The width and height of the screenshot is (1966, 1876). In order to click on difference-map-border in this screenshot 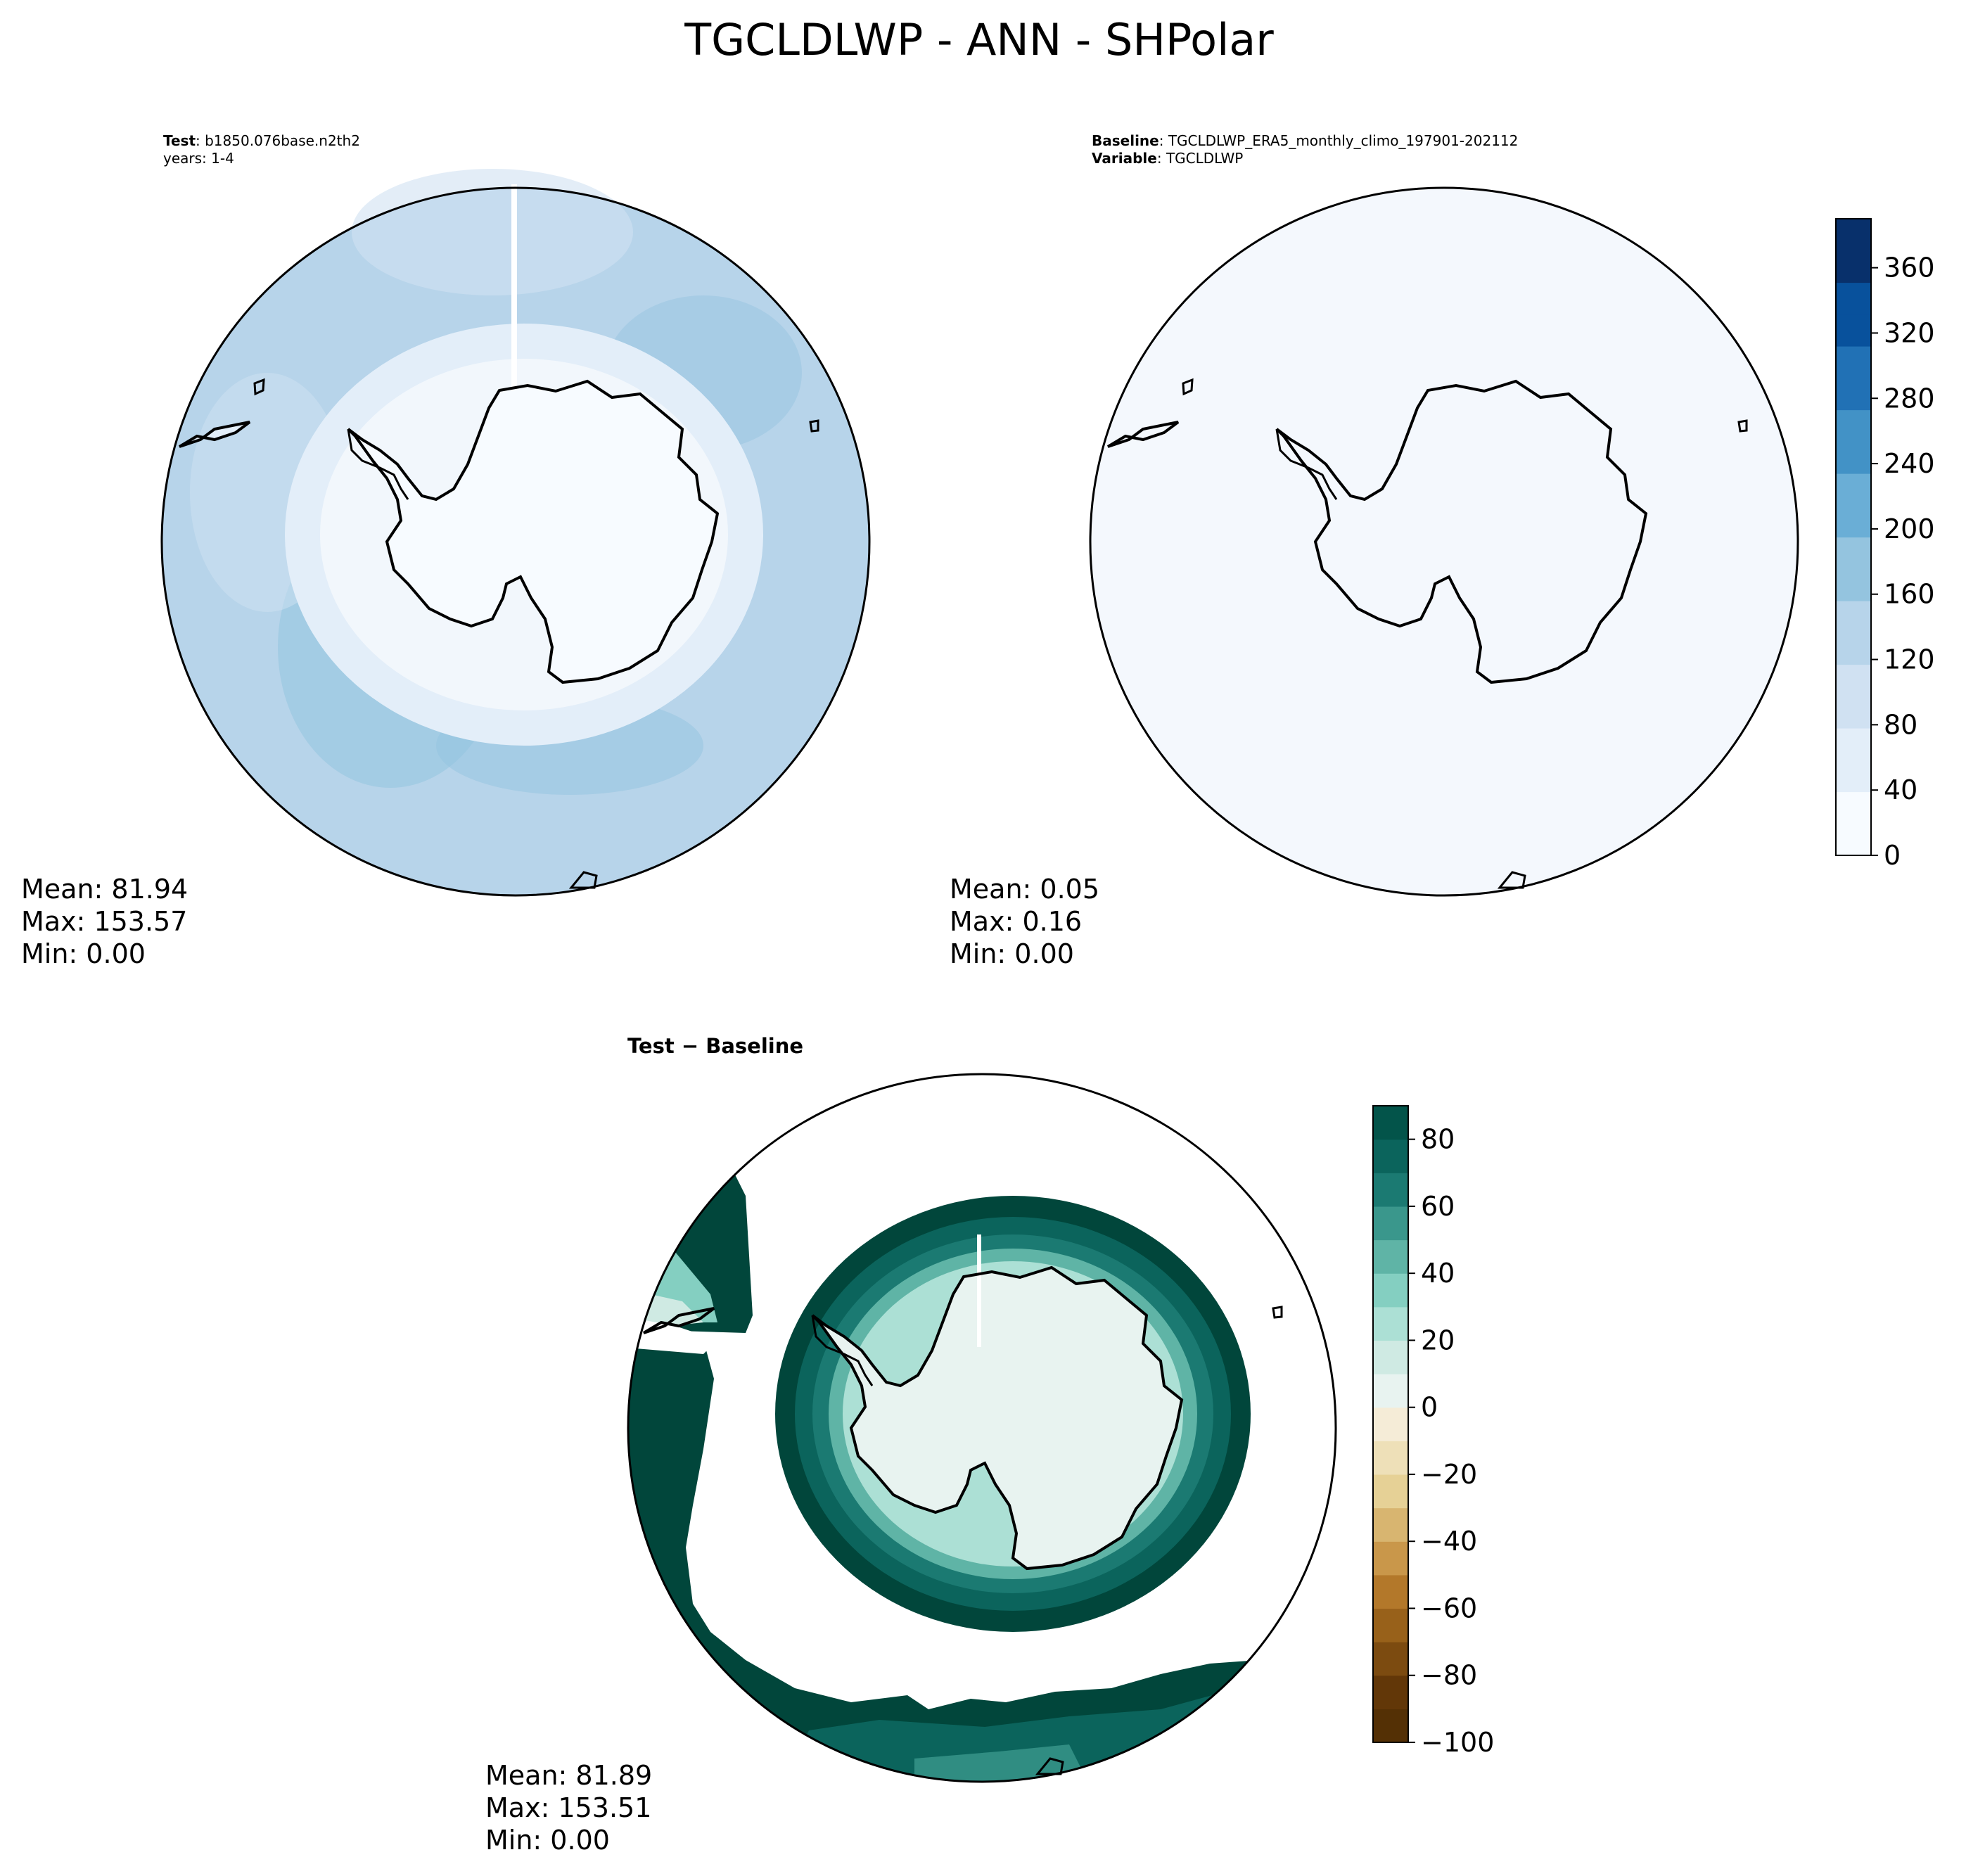, I will do `click(982, 1428)`.